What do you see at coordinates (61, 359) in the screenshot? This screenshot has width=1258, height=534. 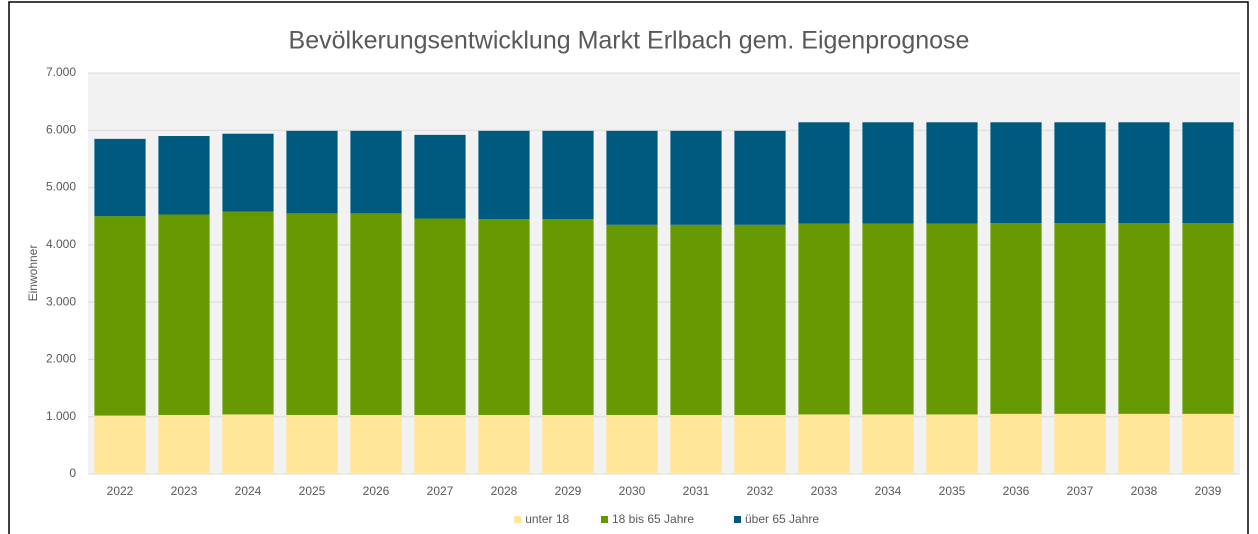 I see `y-tick-label: 2.000` at bounding box center [61, 359].